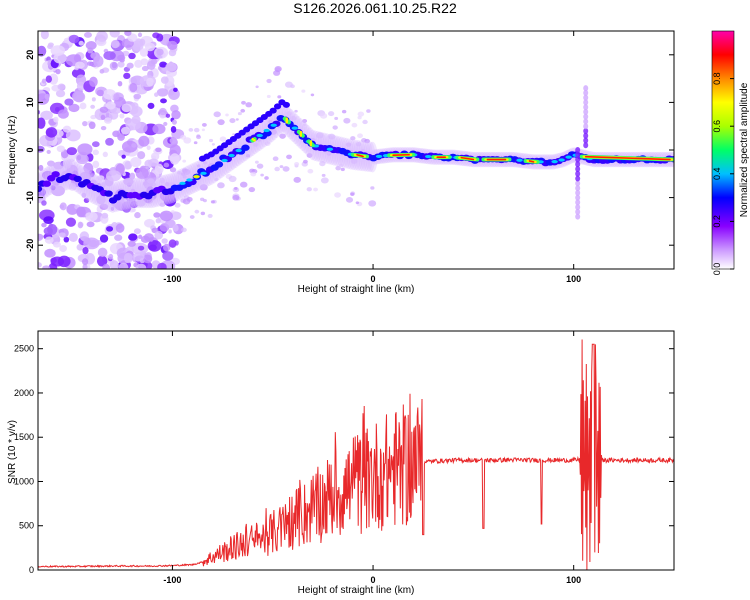  Describe the element at coordinates (31, 570) in the screenshot. I see `y-tick-label: 0` at that location.